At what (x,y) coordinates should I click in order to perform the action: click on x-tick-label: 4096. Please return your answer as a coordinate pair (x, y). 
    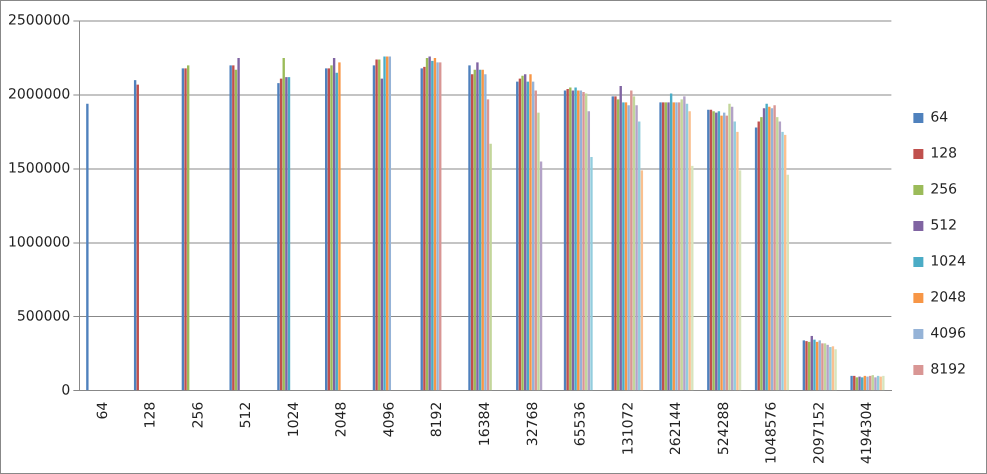
    Looking at the image, I should click on (389, 420).